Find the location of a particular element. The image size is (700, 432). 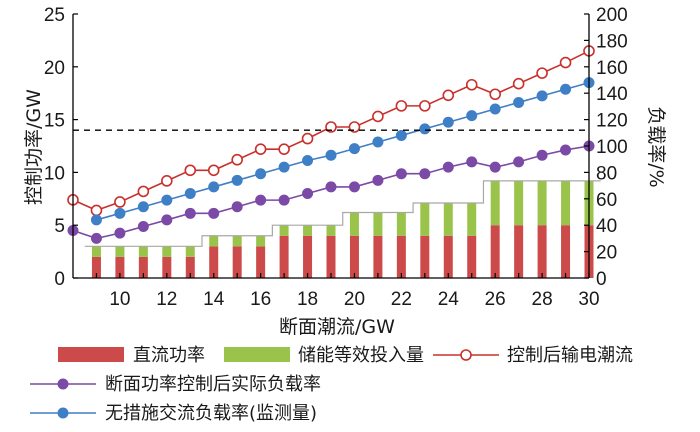

y-left-tick-label: 15 is located at coordinates (54, 121).